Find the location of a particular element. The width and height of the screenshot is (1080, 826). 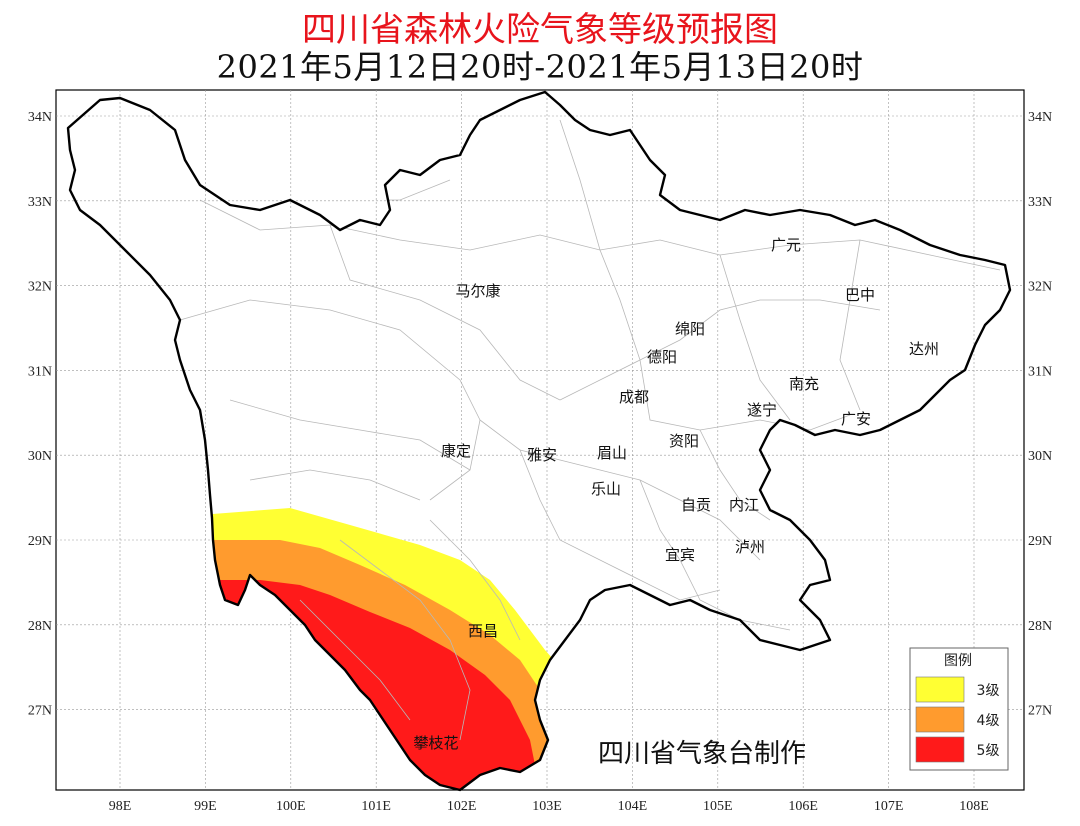

lat-tick-label-right: 32N is located at coordinates (1040, 287).